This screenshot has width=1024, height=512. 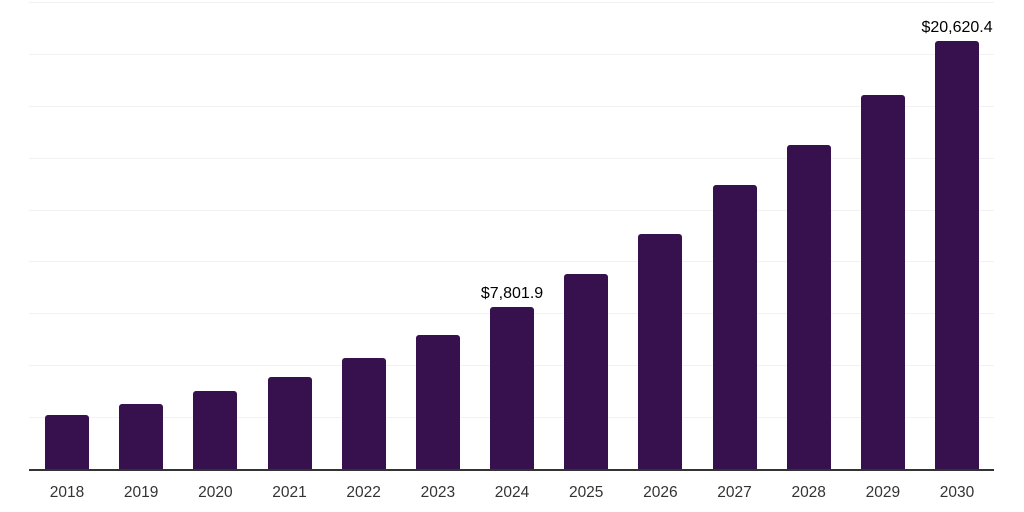 I want to click on bar-2026, so click(x=660, y=351).